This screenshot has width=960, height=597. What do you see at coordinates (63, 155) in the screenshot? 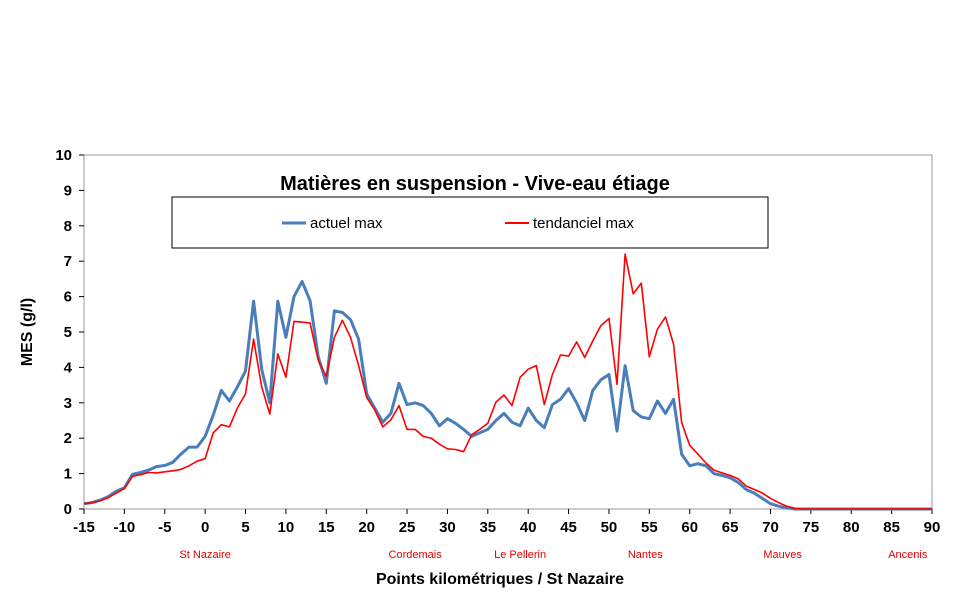
I see `y-tick-label: 10` at bounding box center [63, 155].